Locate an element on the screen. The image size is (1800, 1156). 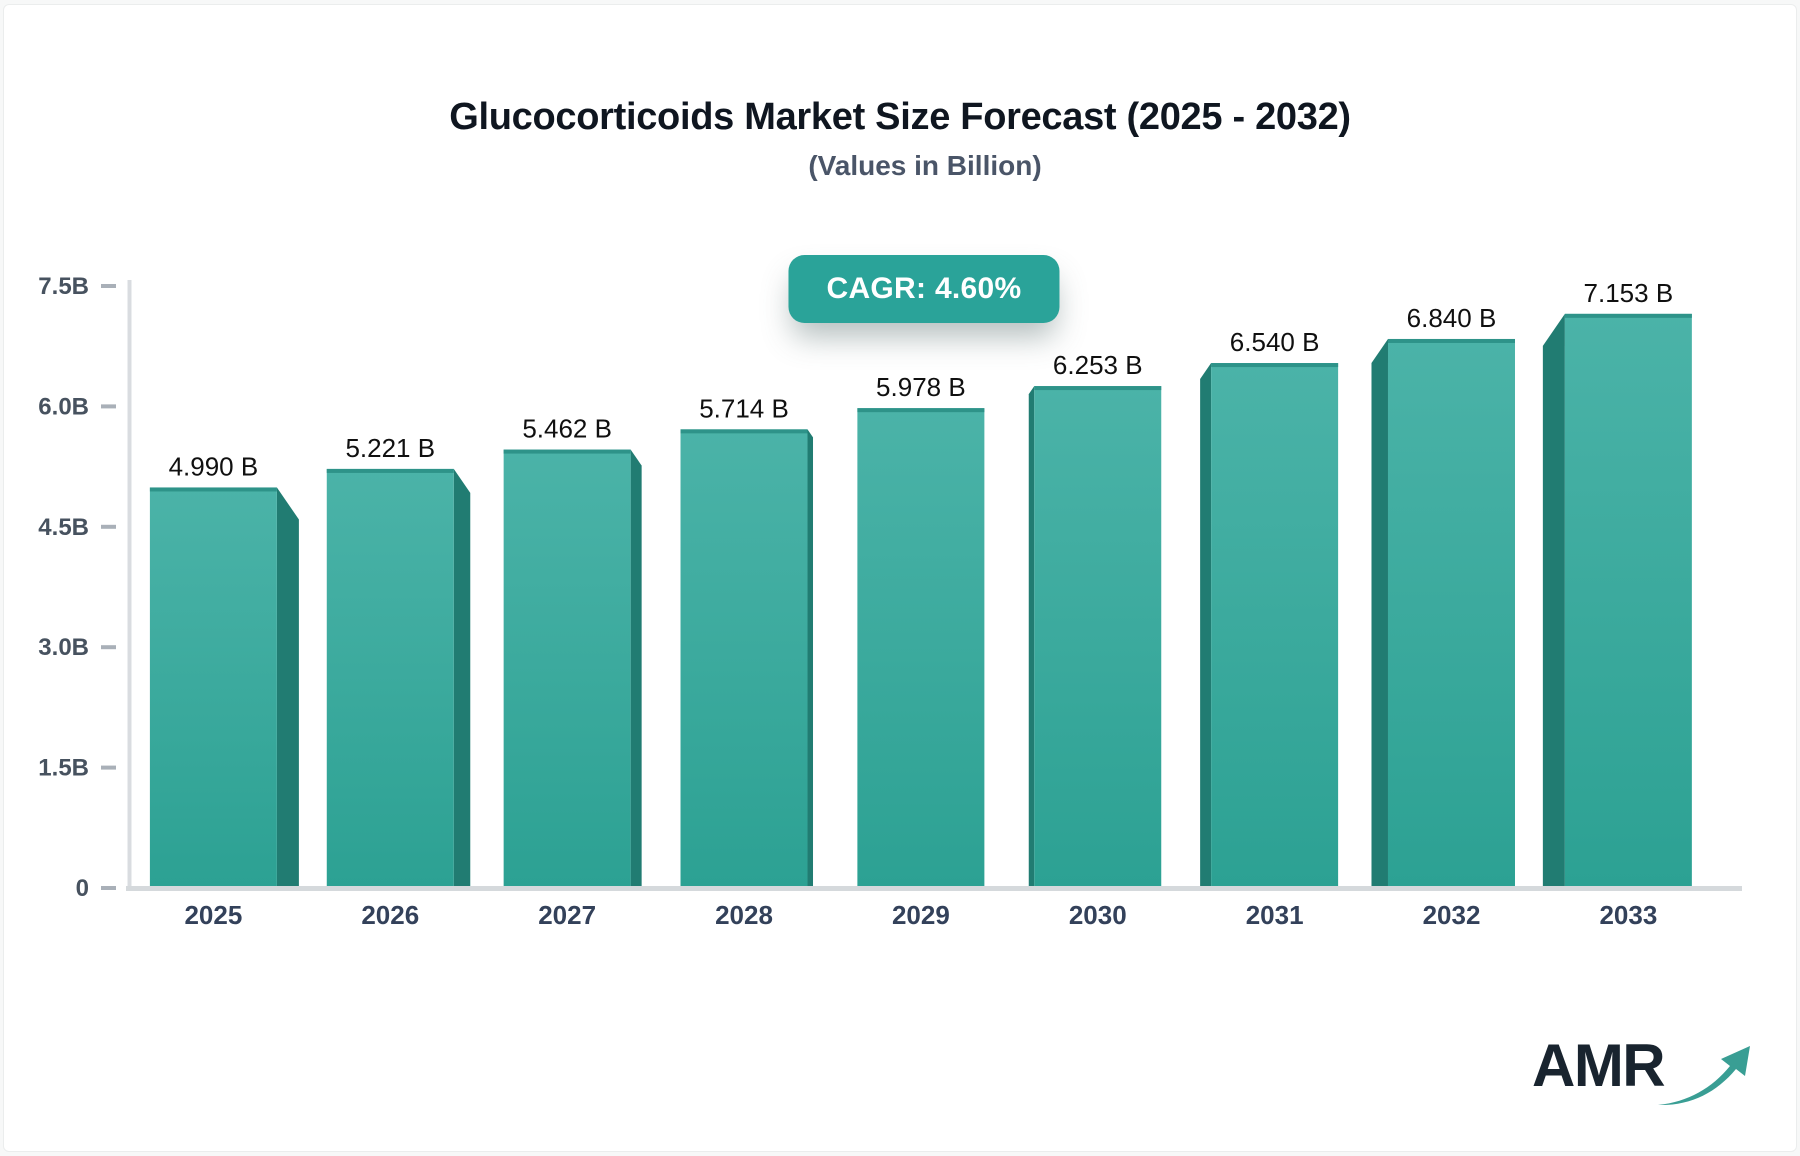
amr-logo: AMR is located at coordinates (1644, 1074).